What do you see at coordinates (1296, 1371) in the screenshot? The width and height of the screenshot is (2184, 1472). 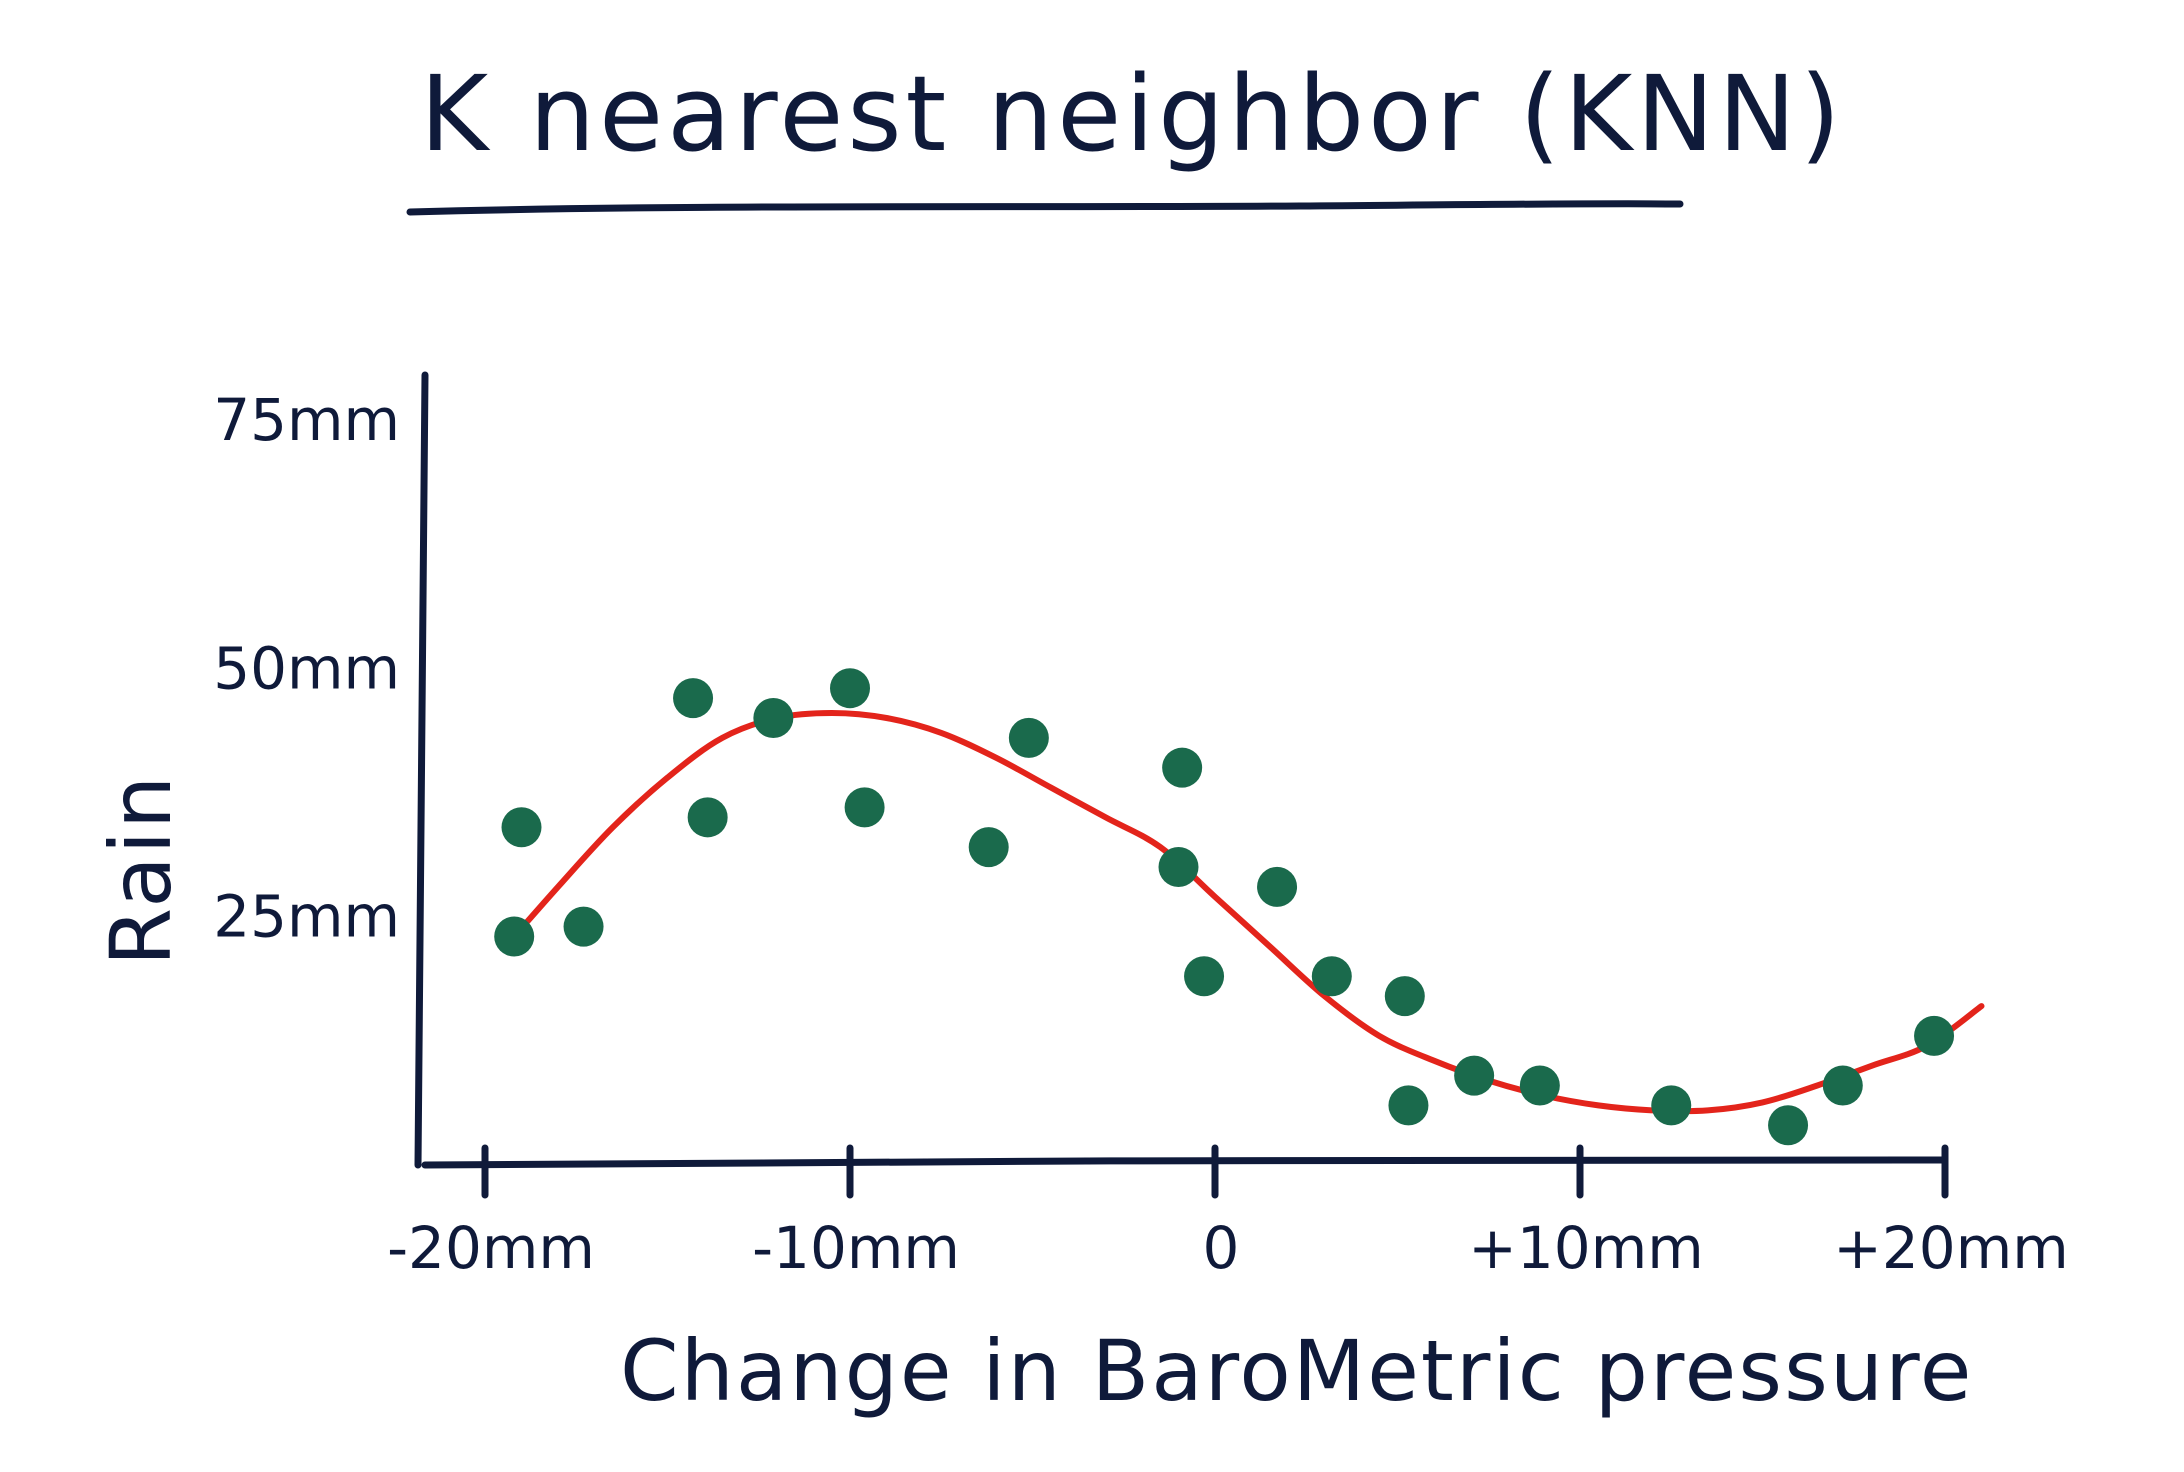 I see `x-axis-label: Change in BaroMetric pressure` at bounding box center [1296, 1371].